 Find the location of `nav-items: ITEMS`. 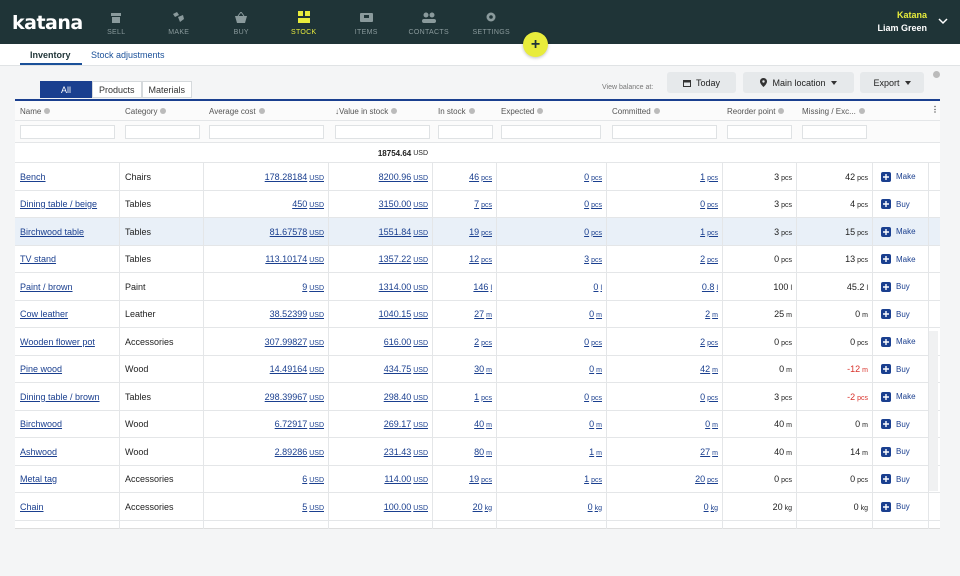

nav-items: ITEMS is located at coordinates (366, 22).